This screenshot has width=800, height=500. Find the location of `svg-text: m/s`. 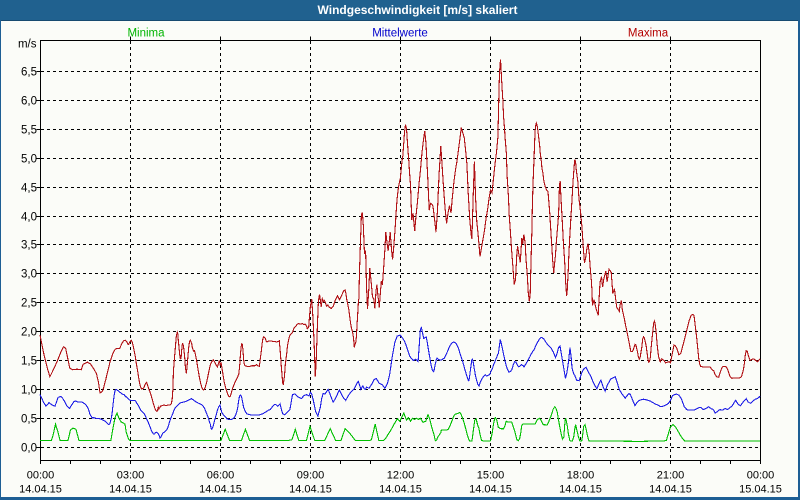

svg-text: m/s is located at coordinates (27, 45).